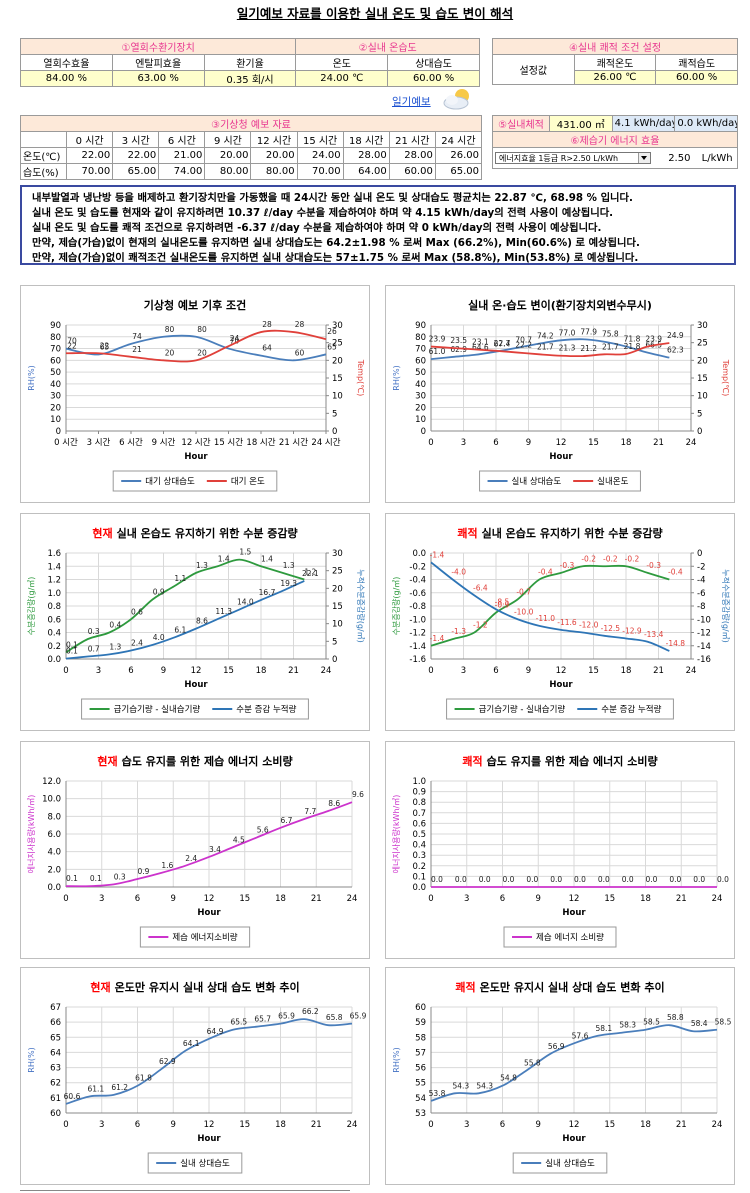  Describe the element at coordinates (326, 671) in the screenshot. I see `x-tick-label: 24` at that location.